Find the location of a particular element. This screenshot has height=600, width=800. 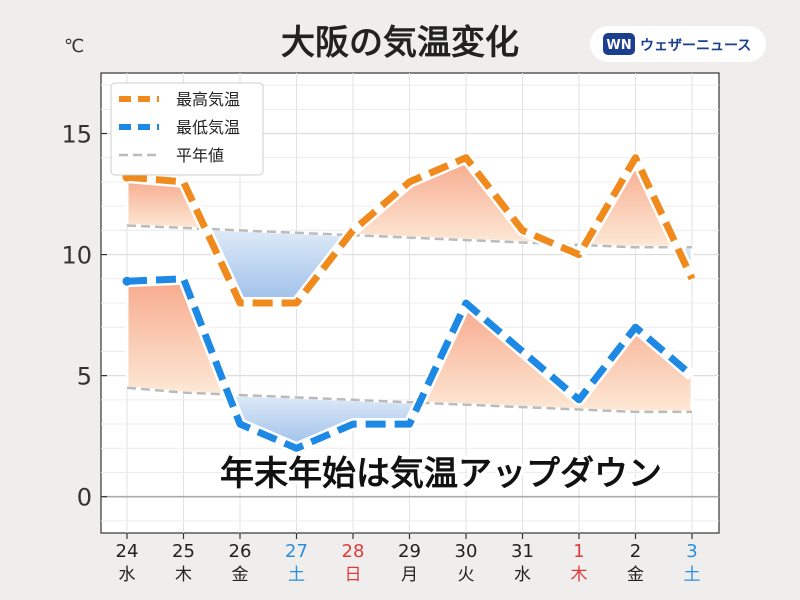

x-tick-day: 26 is located at coordinates (240, 551).